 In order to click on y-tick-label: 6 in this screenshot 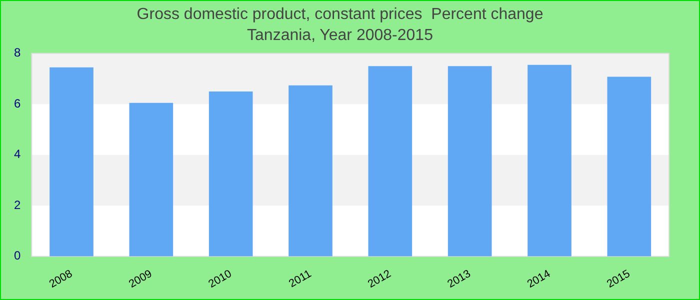, I will do `click(17, 103)`.